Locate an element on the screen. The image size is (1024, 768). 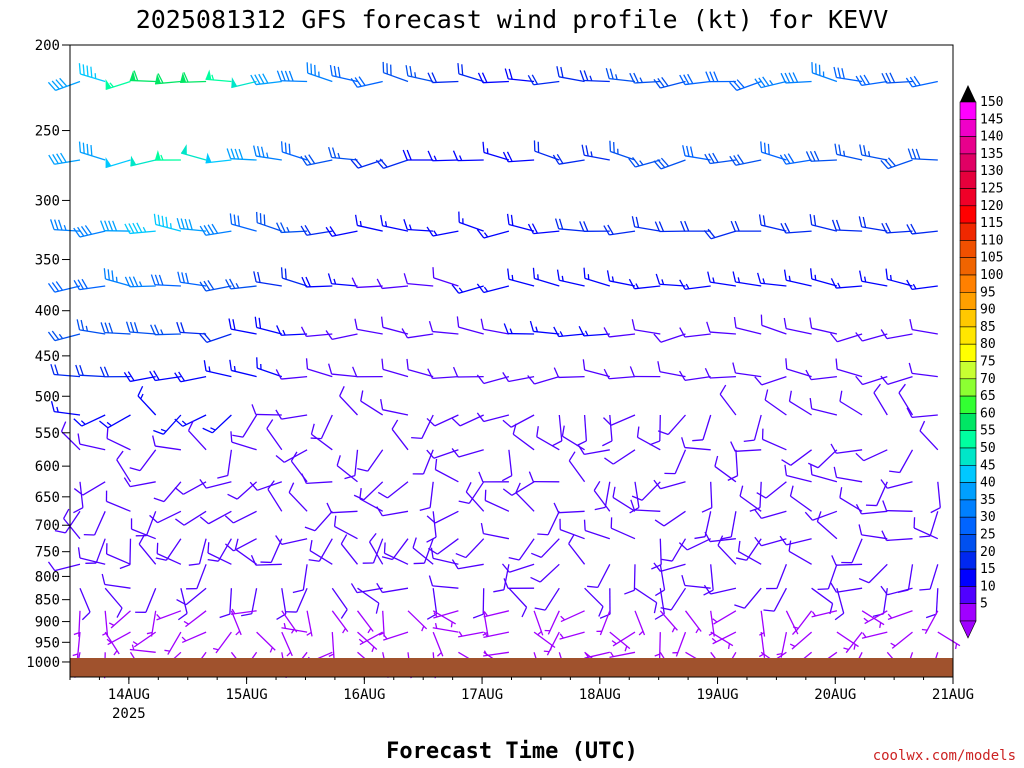
x-tick-label: 17AUG is located at coordinates (482, 695).